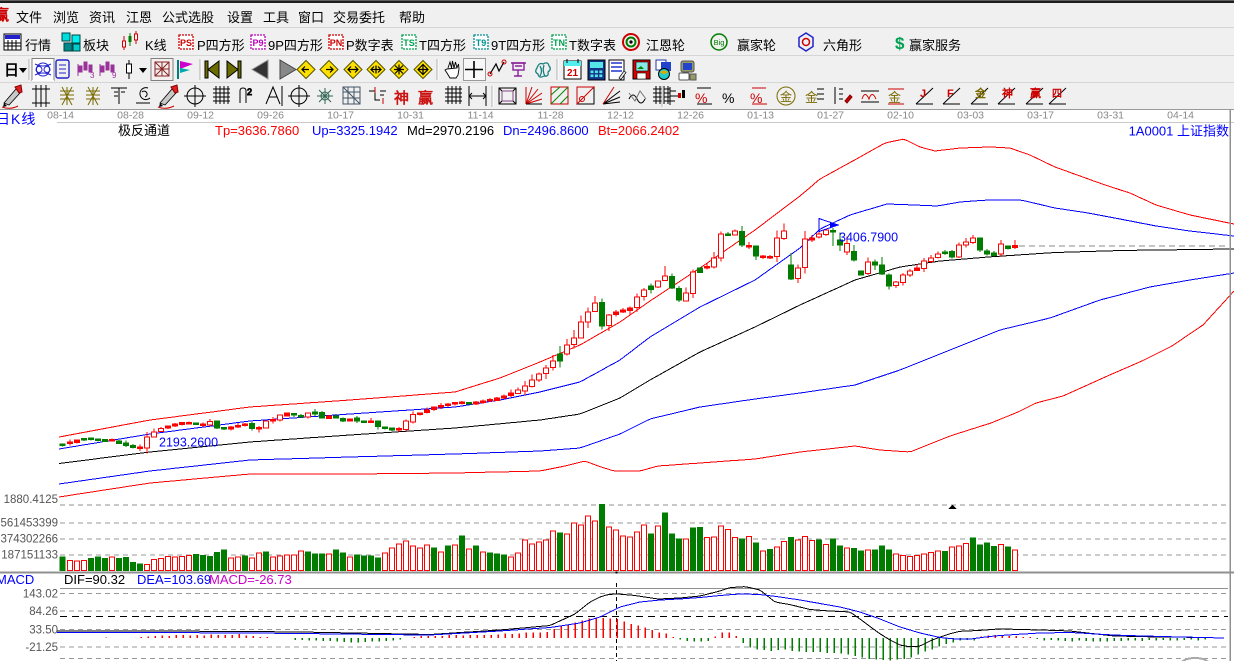 The image size is (1234, 661). Describe the element at coordinates (1180, 116) in the screenshot. I see `svg-text: 04-14` at that location.